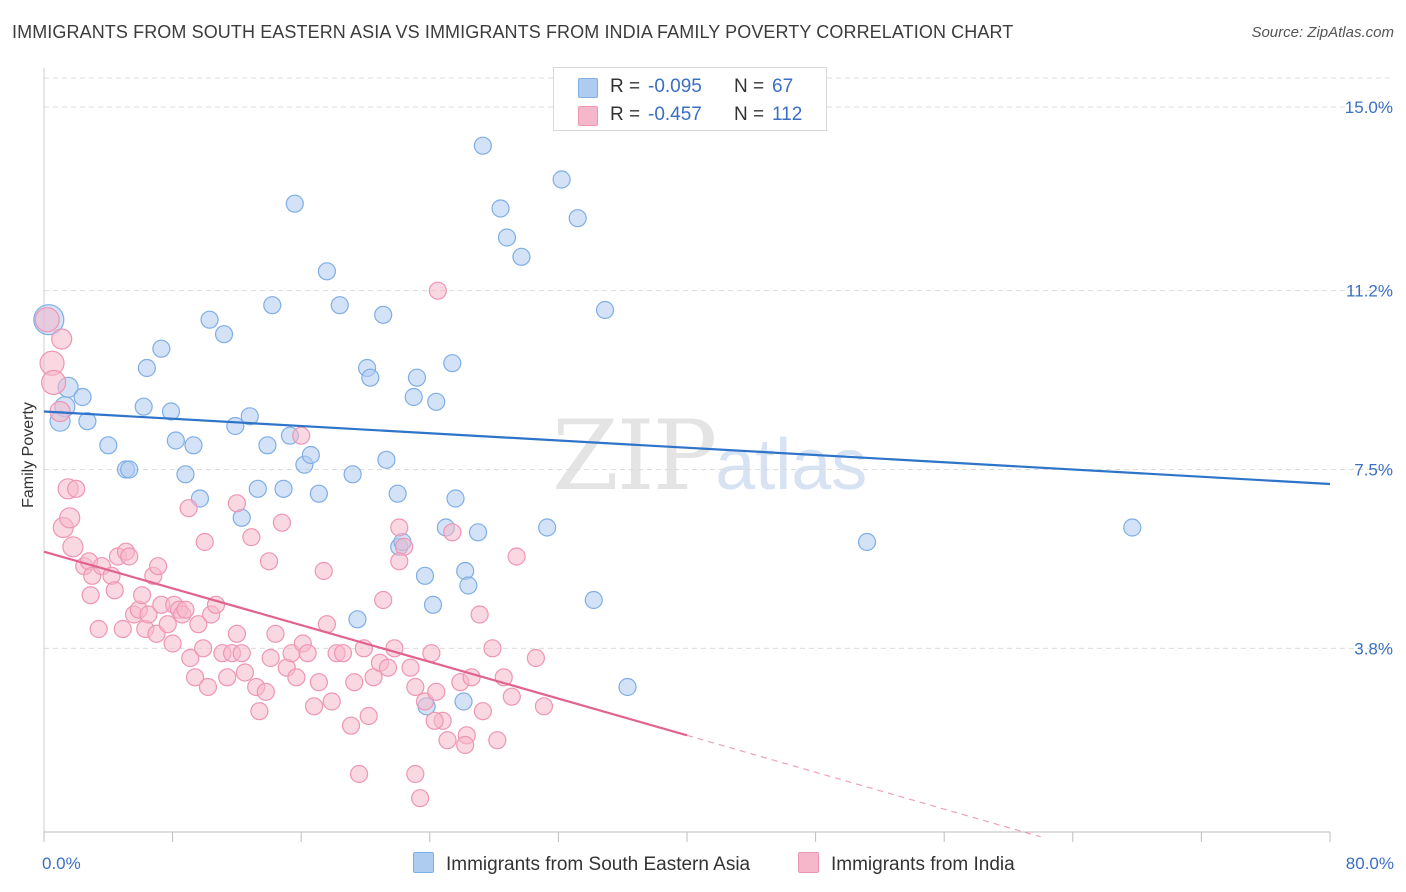 The image size is (1406, 892). I want to click on watermark-atlas: atlas, so click(791, 465).